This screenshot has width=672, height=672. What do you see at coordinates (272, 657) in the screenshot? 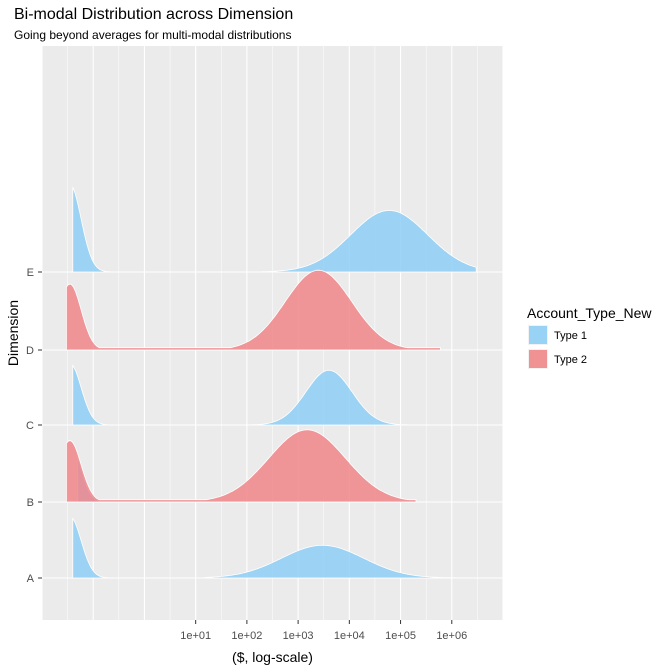
I see `x-axis-label: ($, log-scale)` at bounding box center [272, 657].